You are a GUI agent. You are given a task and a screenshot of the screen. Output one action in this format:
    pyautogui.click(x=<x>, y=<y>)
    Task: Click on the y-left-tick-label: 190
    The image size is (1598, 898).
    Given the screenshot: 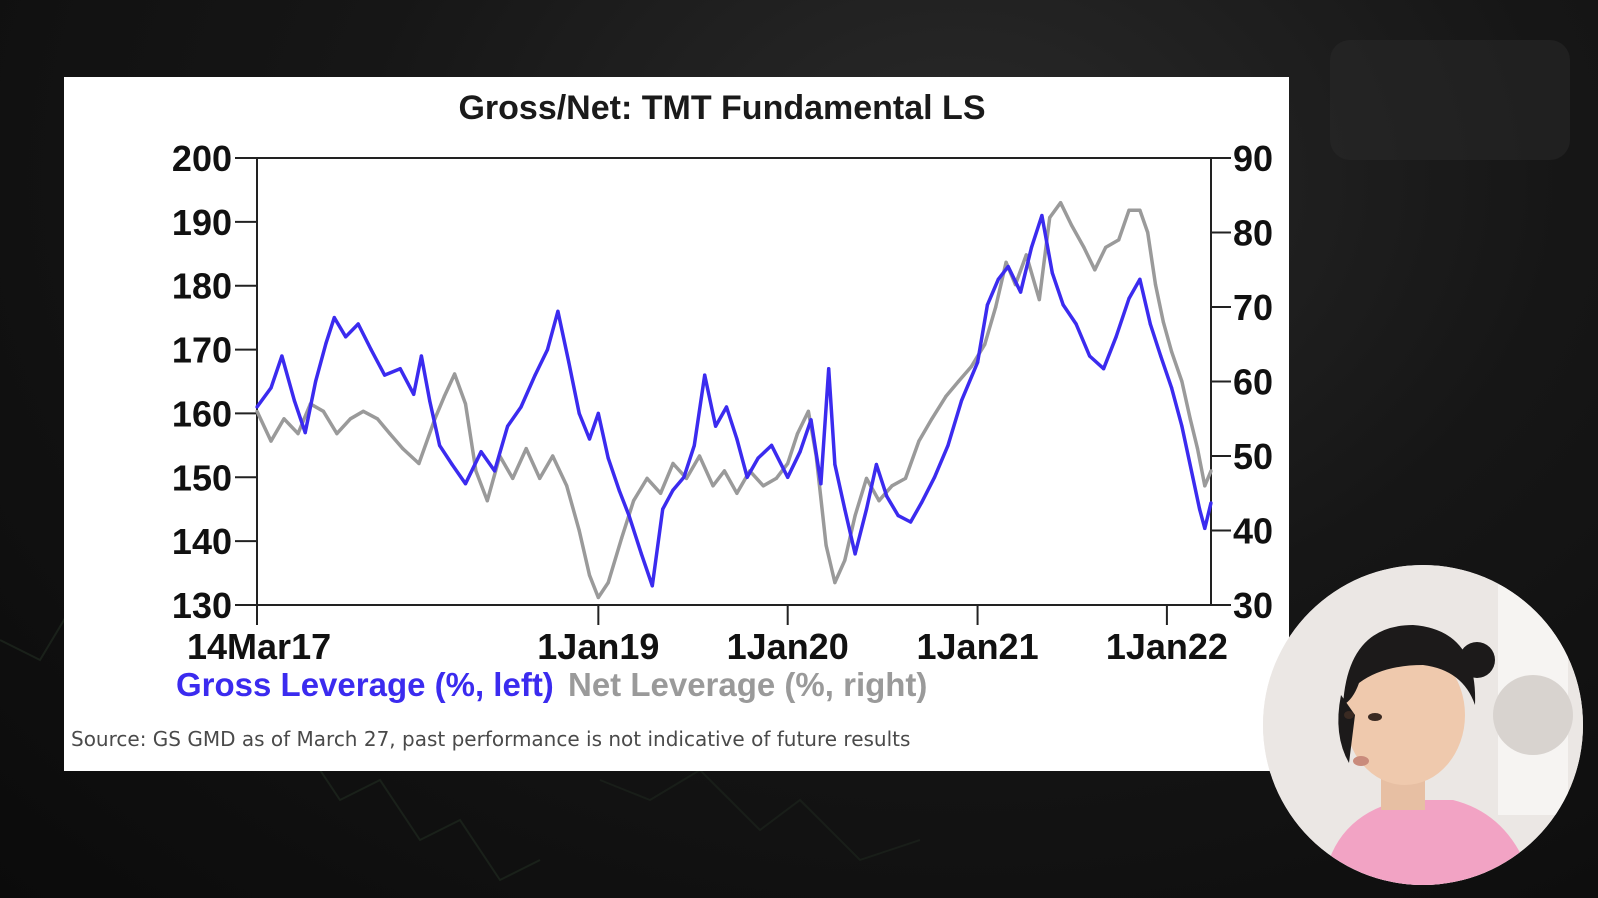 What is the action you would take?
    pyautogui.click(x=202, y=222)
    